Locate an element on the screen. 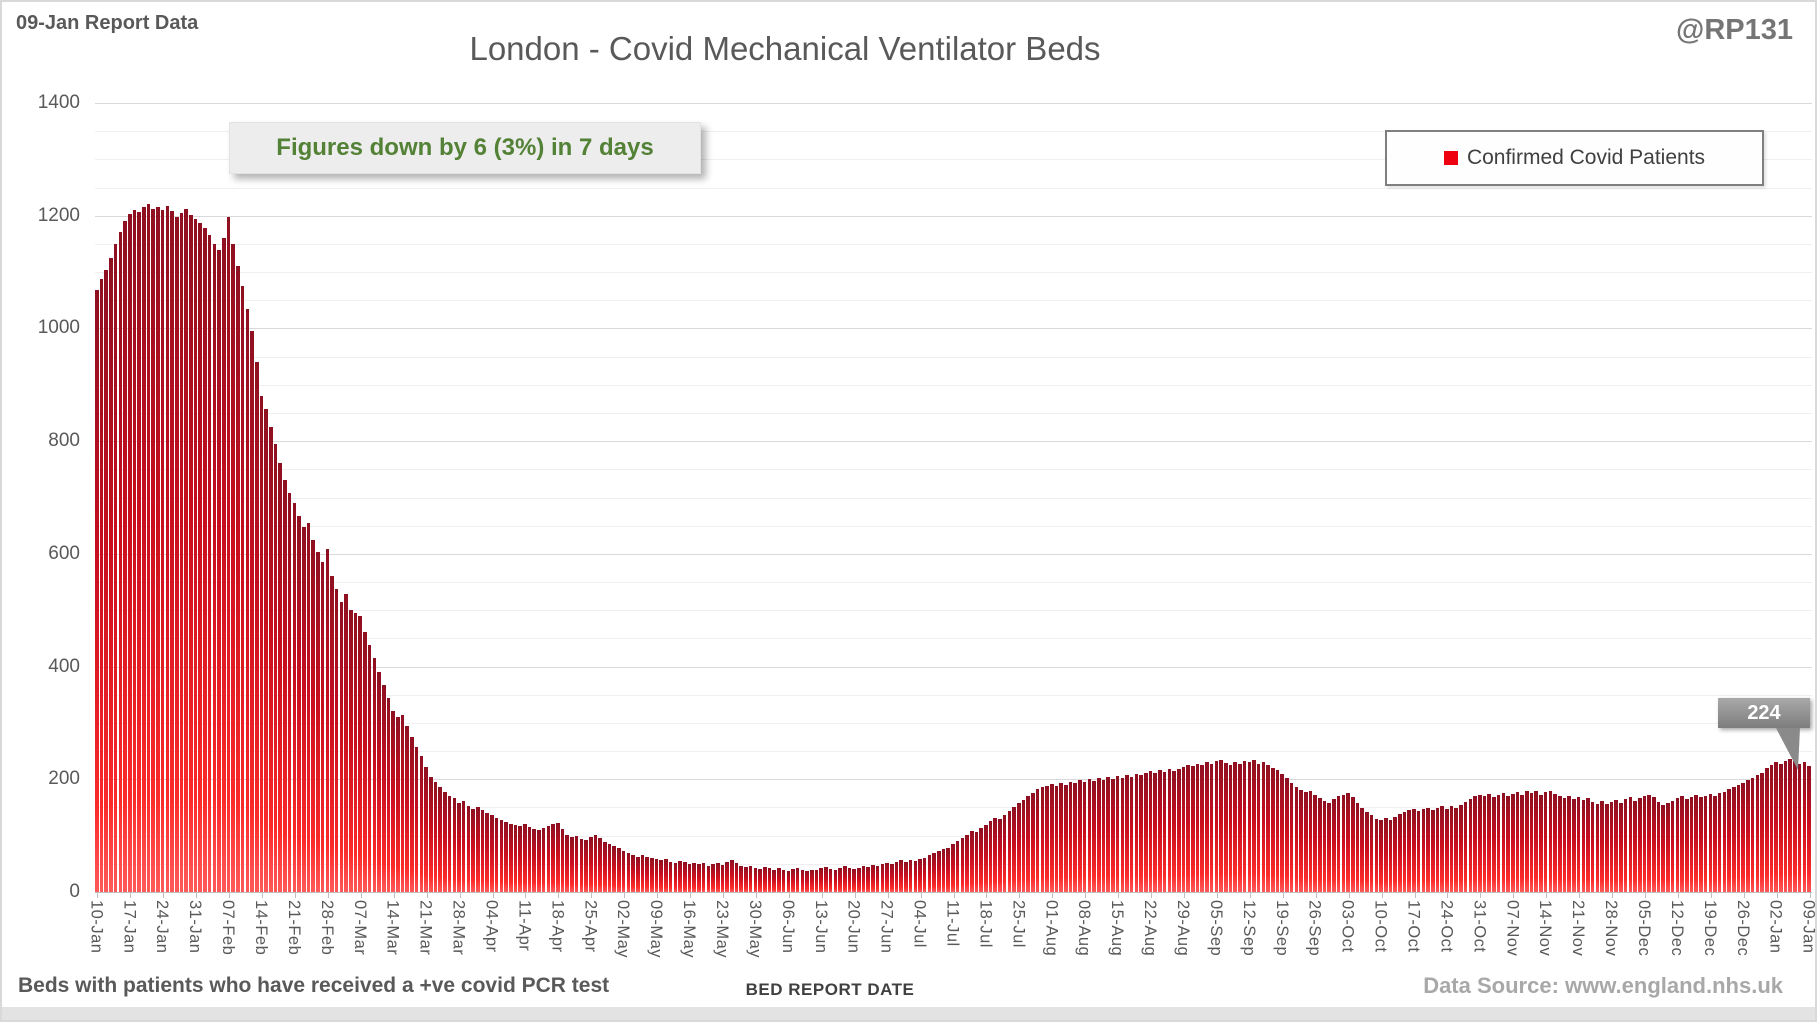 The image size is (1817, 1022). data-label-callout: 224 is located at coordinates (1764, 734).